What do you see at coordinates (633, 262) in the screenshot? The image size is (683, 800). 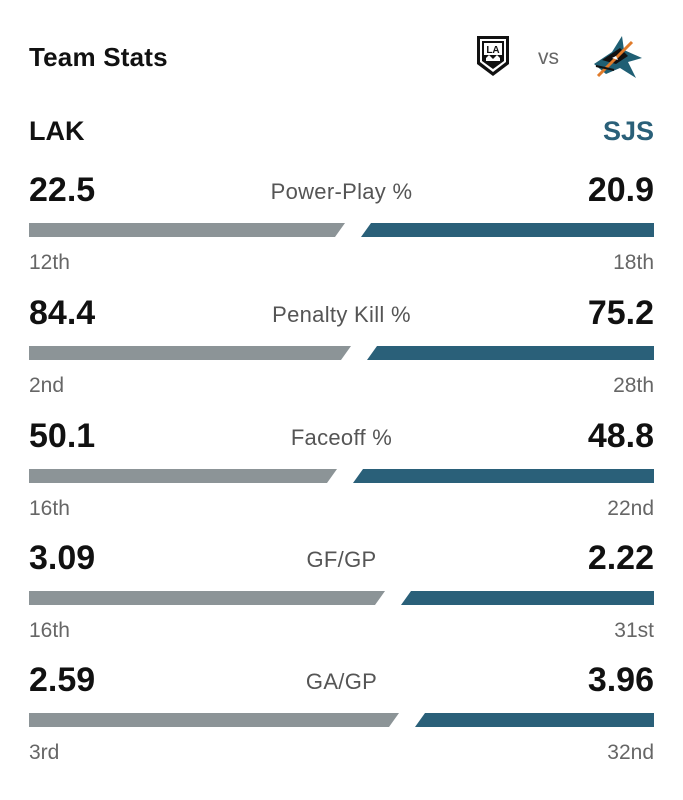 I see `right-stat-rank: 18th` at bounding box center [633, 262].